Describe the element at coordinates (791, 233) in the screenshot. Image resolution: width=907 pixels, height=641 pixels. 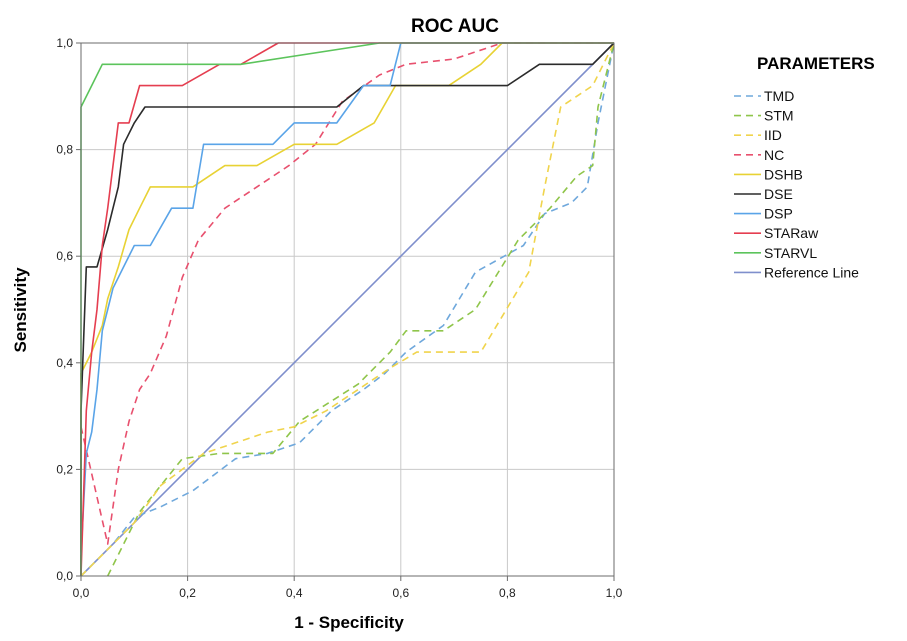
I see `legend-label: STARaw` at that location.